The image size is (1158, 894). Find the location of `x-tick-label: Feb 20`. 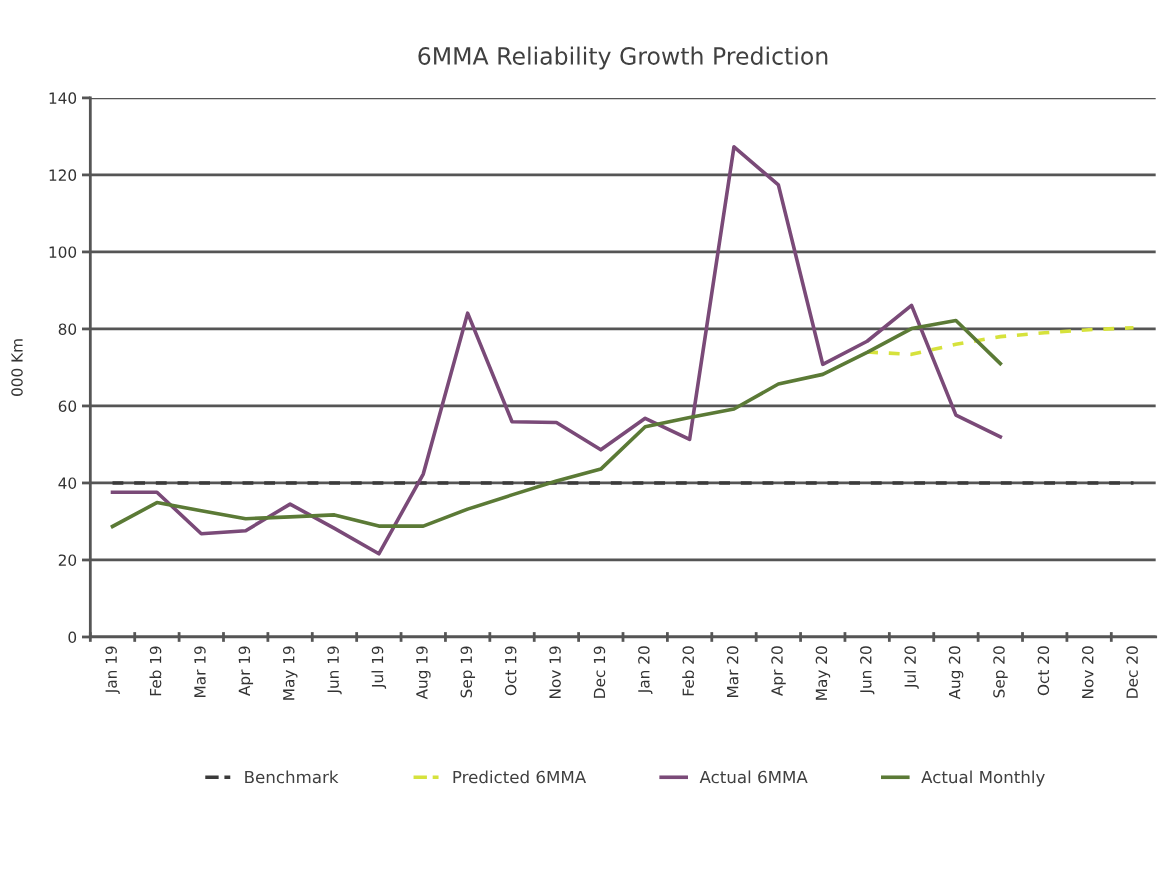

x-tick-label: Feb 20 is located at coordinates (688, 671).